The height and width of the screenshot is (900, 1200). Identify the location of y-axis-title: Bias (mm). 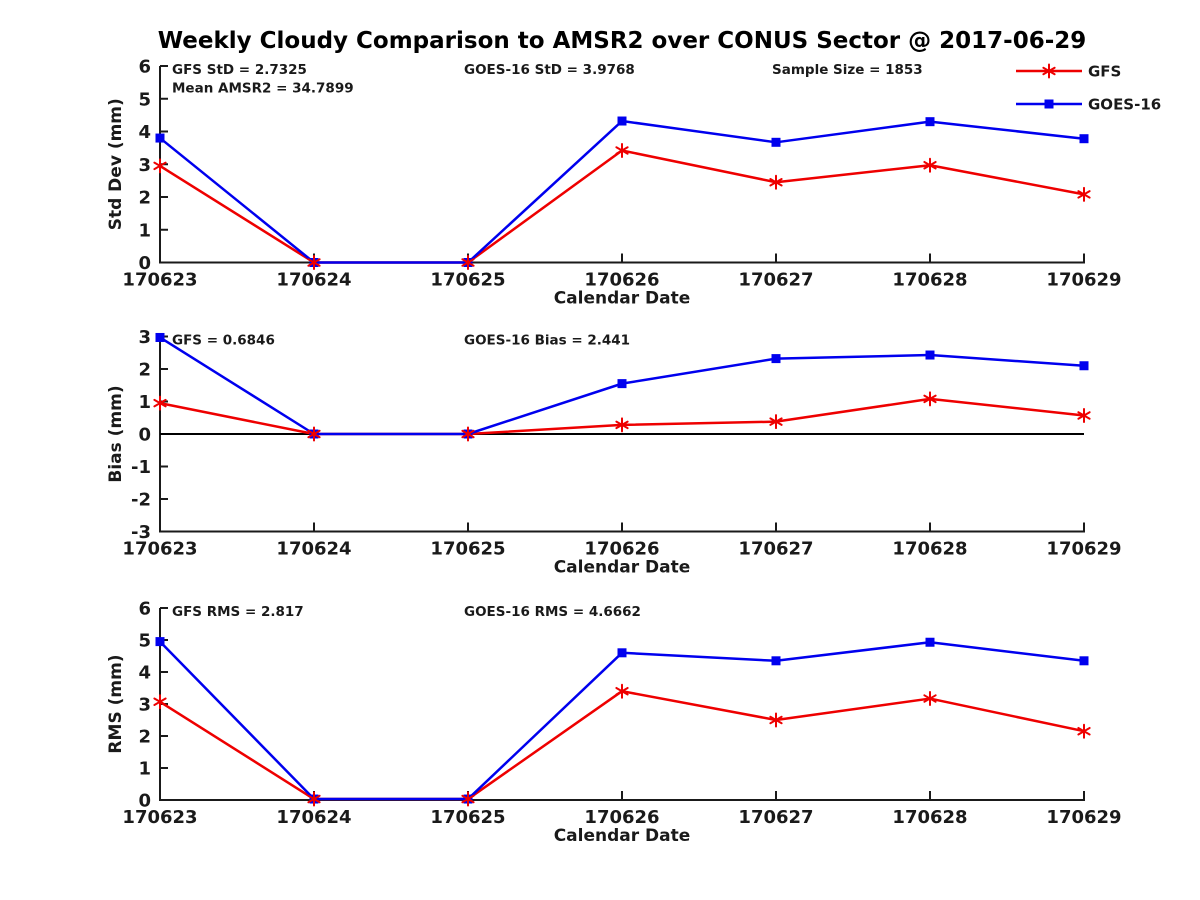
(116, 433).